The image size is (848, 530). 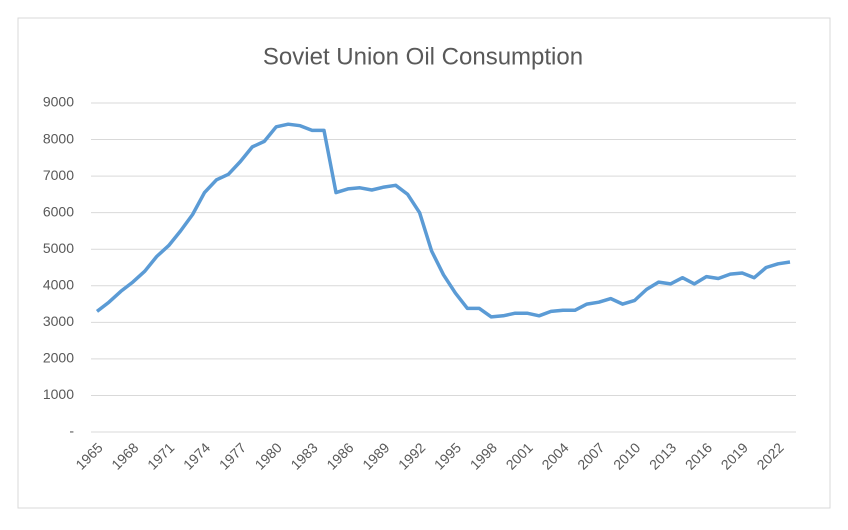 What do you see at coordinates (58, 284) in the screenshot?
I see `y-tick-label: 4000` at bounding box center [58, 284].